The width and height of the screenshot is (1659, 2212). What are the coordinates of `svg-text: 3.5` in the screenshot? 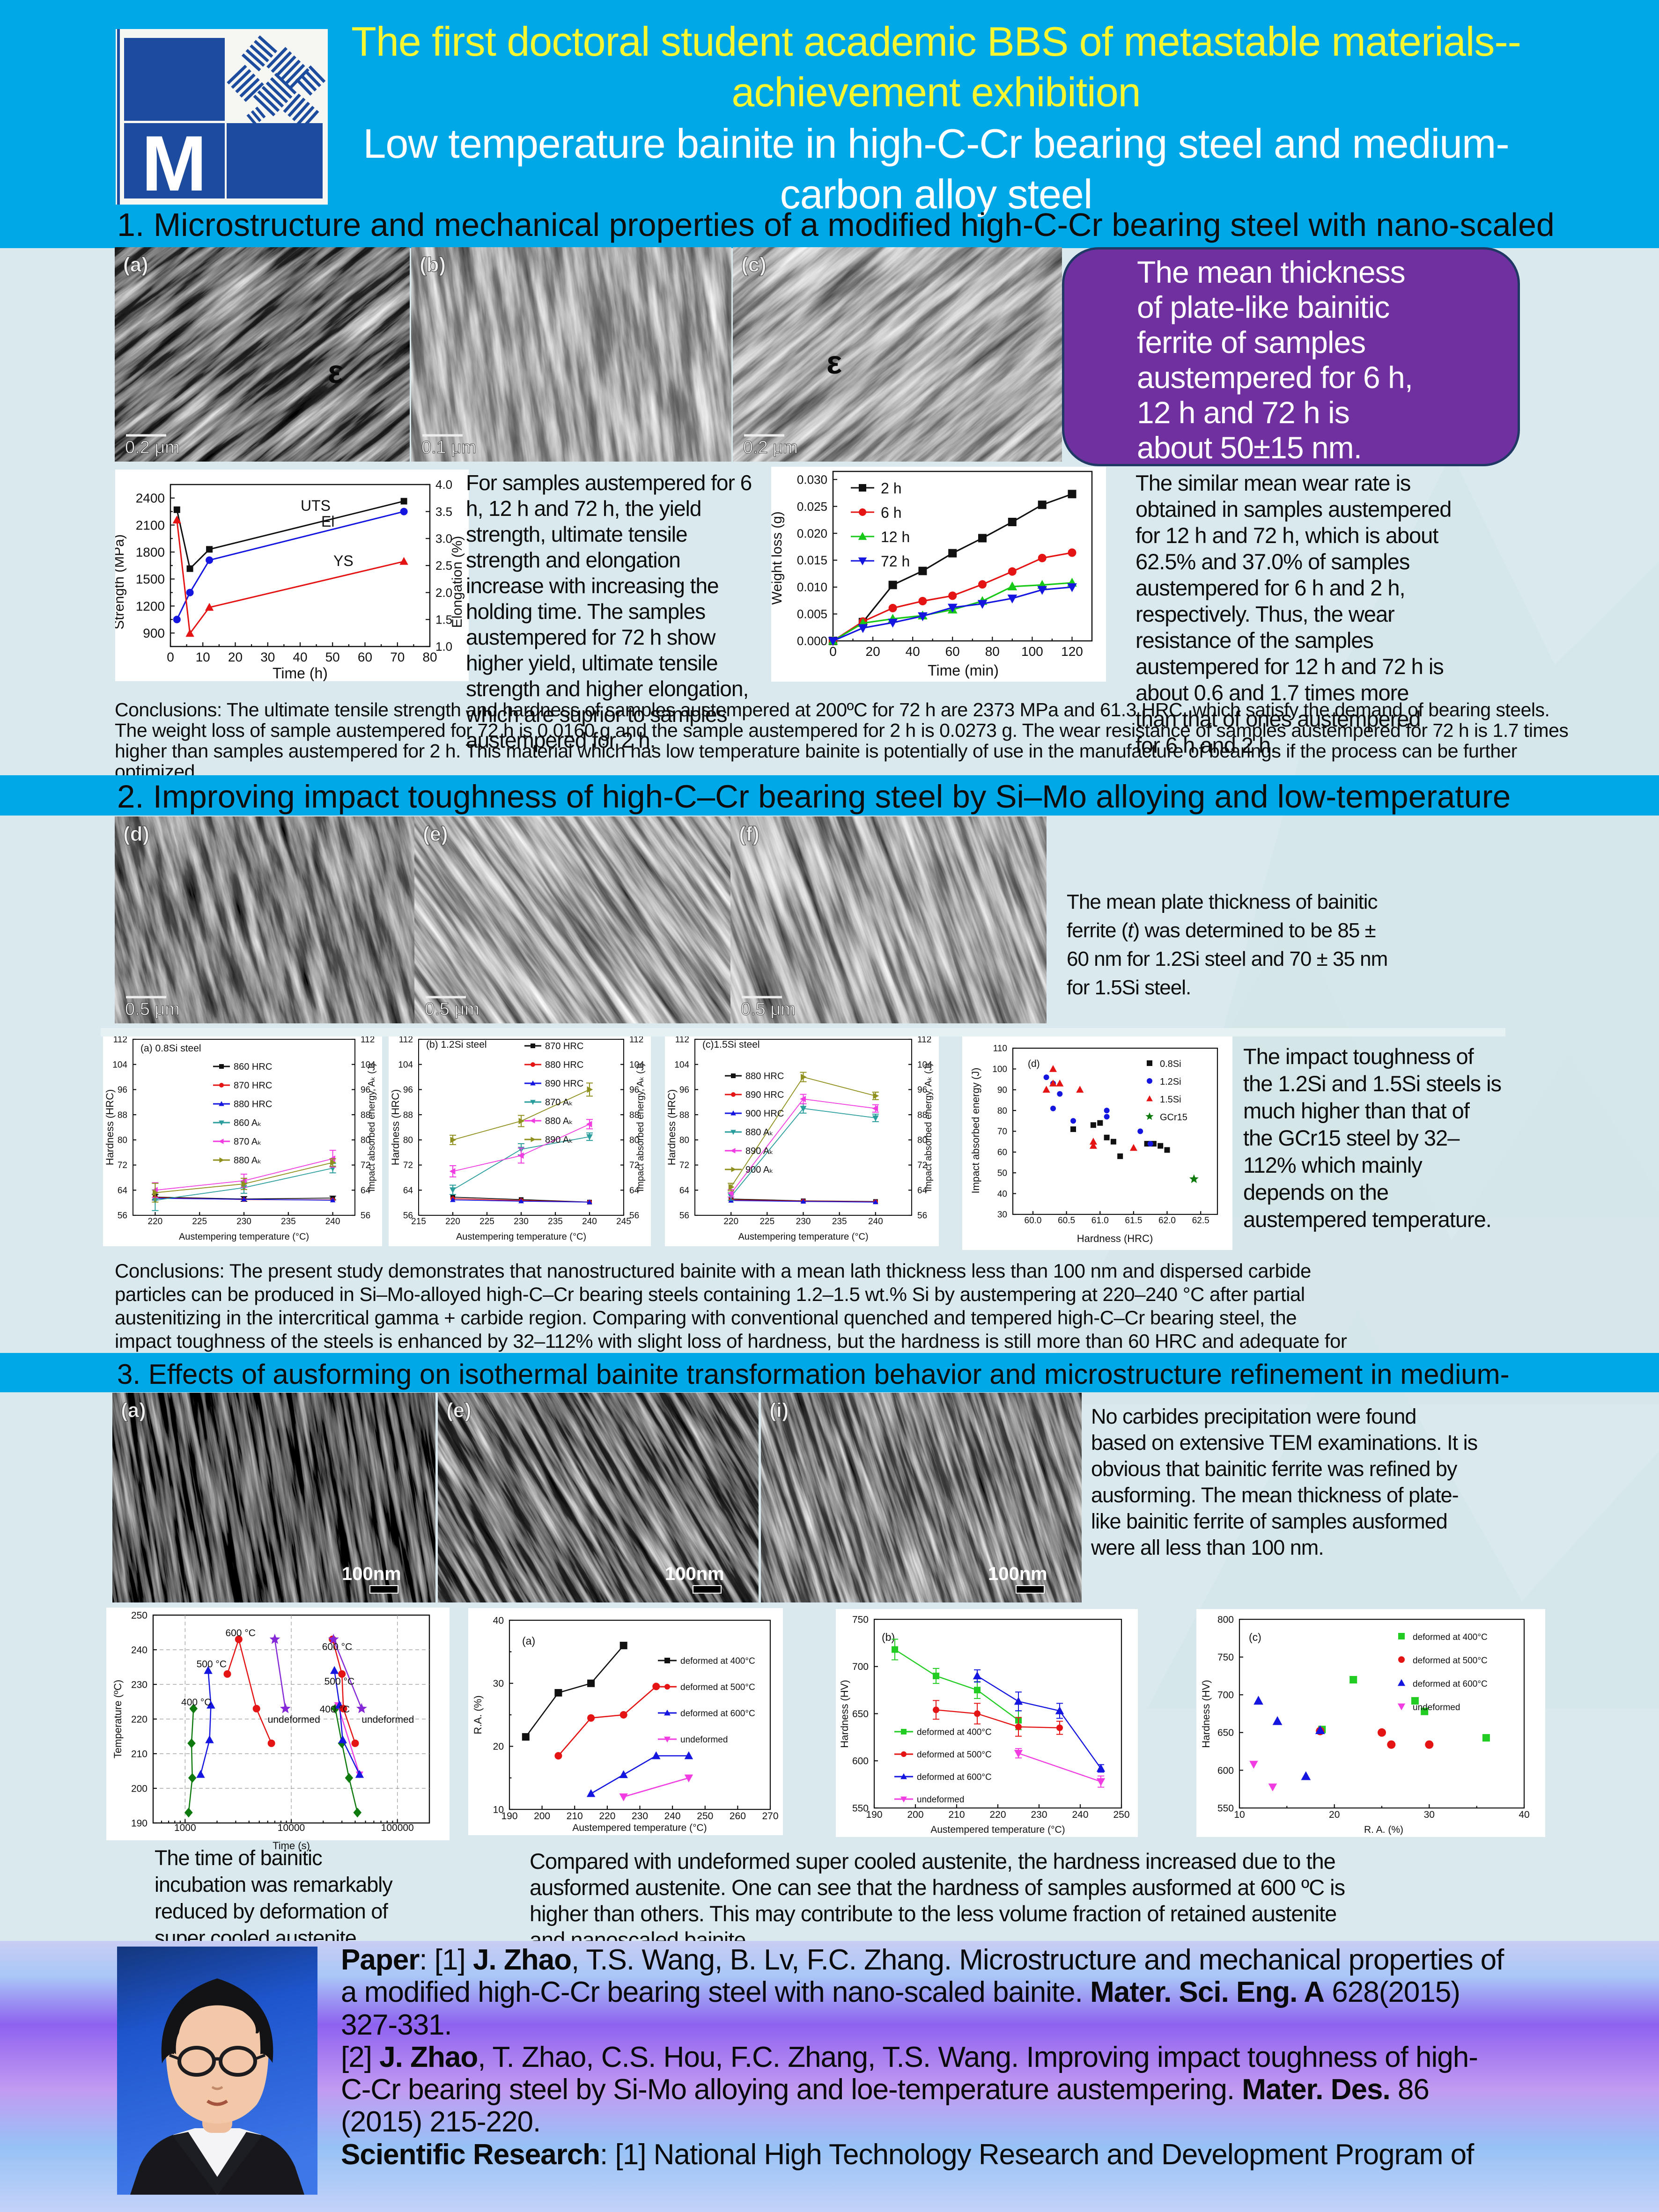 It's located at (443, 512).